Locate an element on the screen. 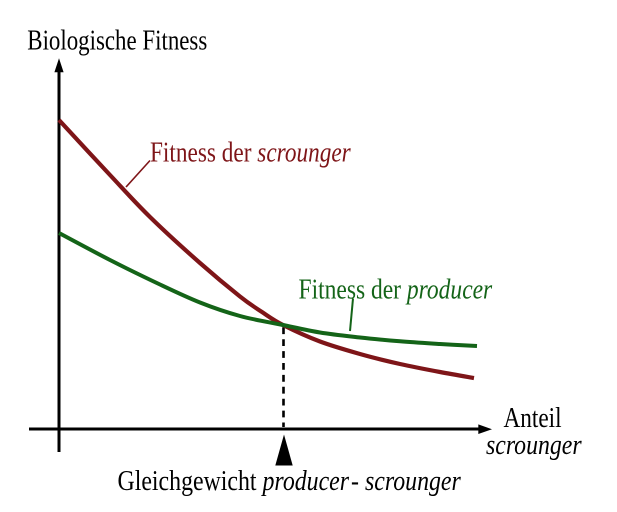 The height and width of the screenshot is (512, 617). svg-text: Fitness der producer is located at coordinates (396, 289).